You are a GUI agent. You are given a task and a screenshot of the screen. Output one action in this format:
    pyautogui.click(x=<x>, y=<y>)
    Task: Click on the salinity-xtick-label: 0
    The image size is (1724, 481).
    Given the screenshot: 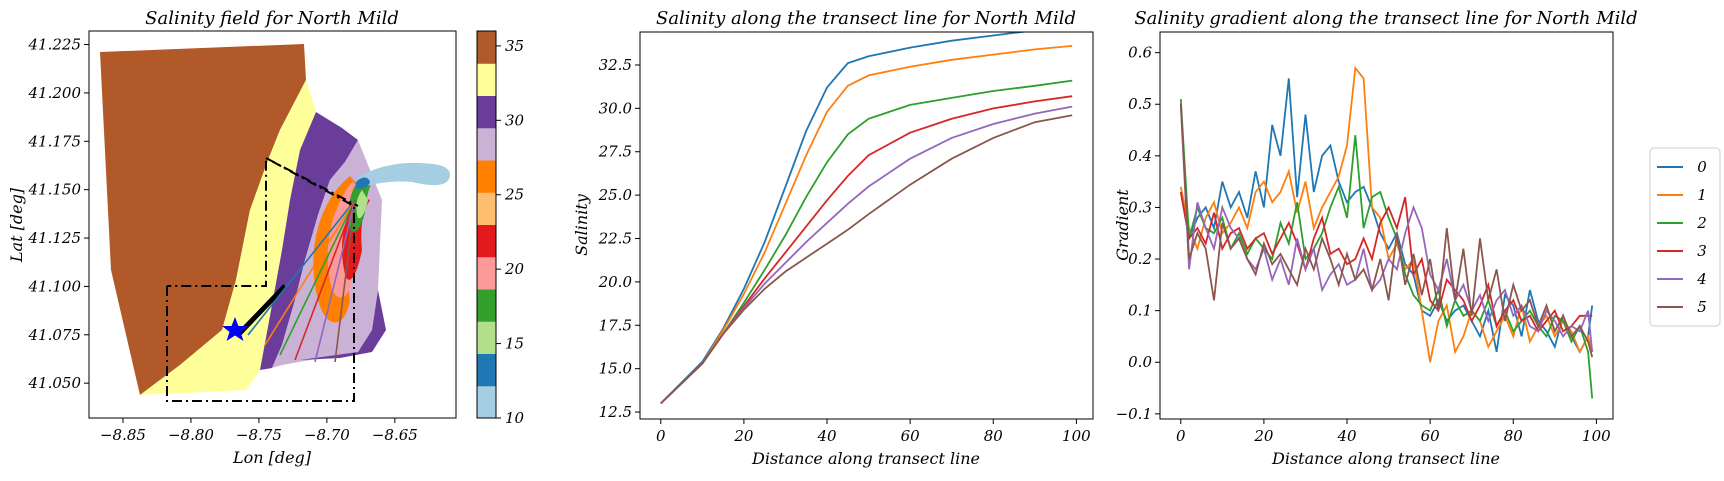 What is the action you would take?
    pyautogui.click(x=661, y=436)
    